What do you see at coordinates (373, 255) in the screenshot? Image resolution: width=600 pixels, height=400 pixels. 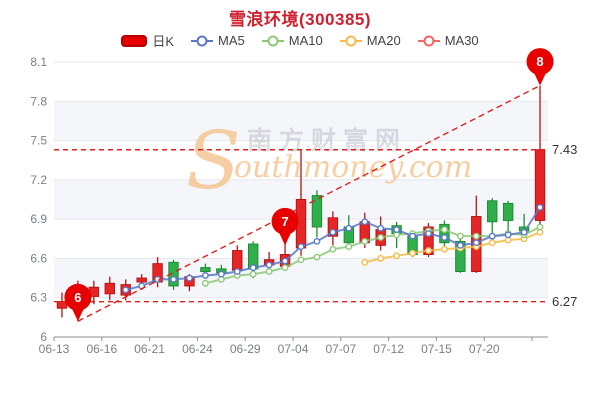 I see `ma10-line` at bounding box center [373, 255].